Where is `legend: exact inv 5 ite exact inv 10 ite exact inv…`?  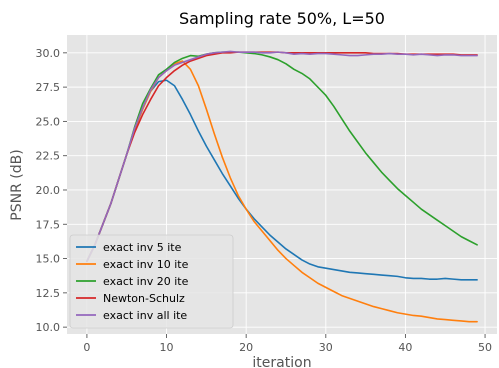 legend: exact inv 5 ite exact inv 10 ite exact inv… is located at coordinates (151, 281).